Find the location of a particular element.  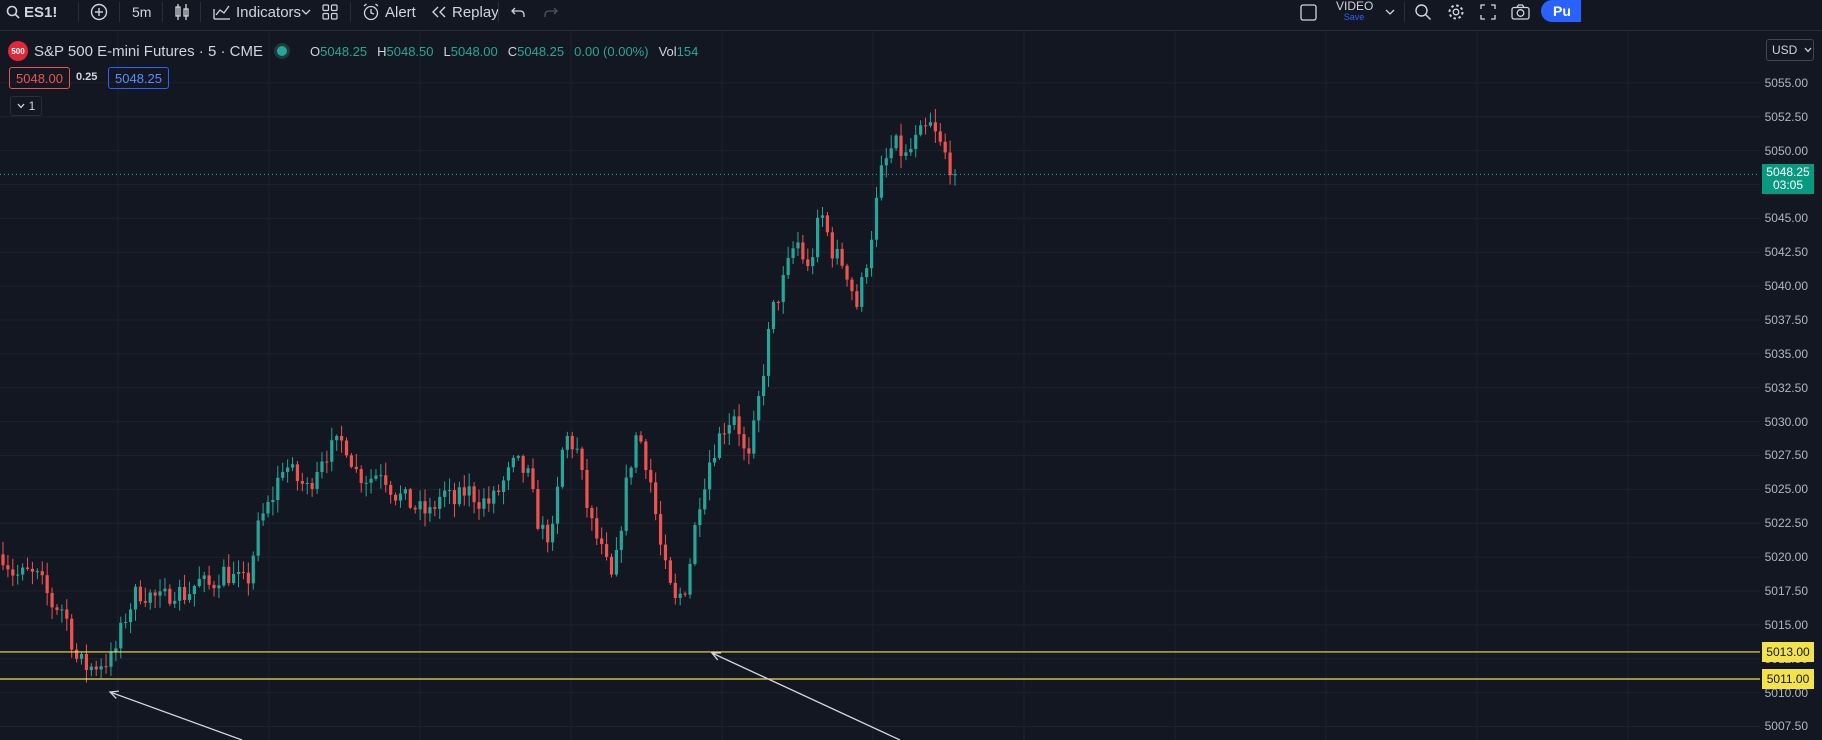

fullscreen-toggle-button is located at coordinates (1308, 12).